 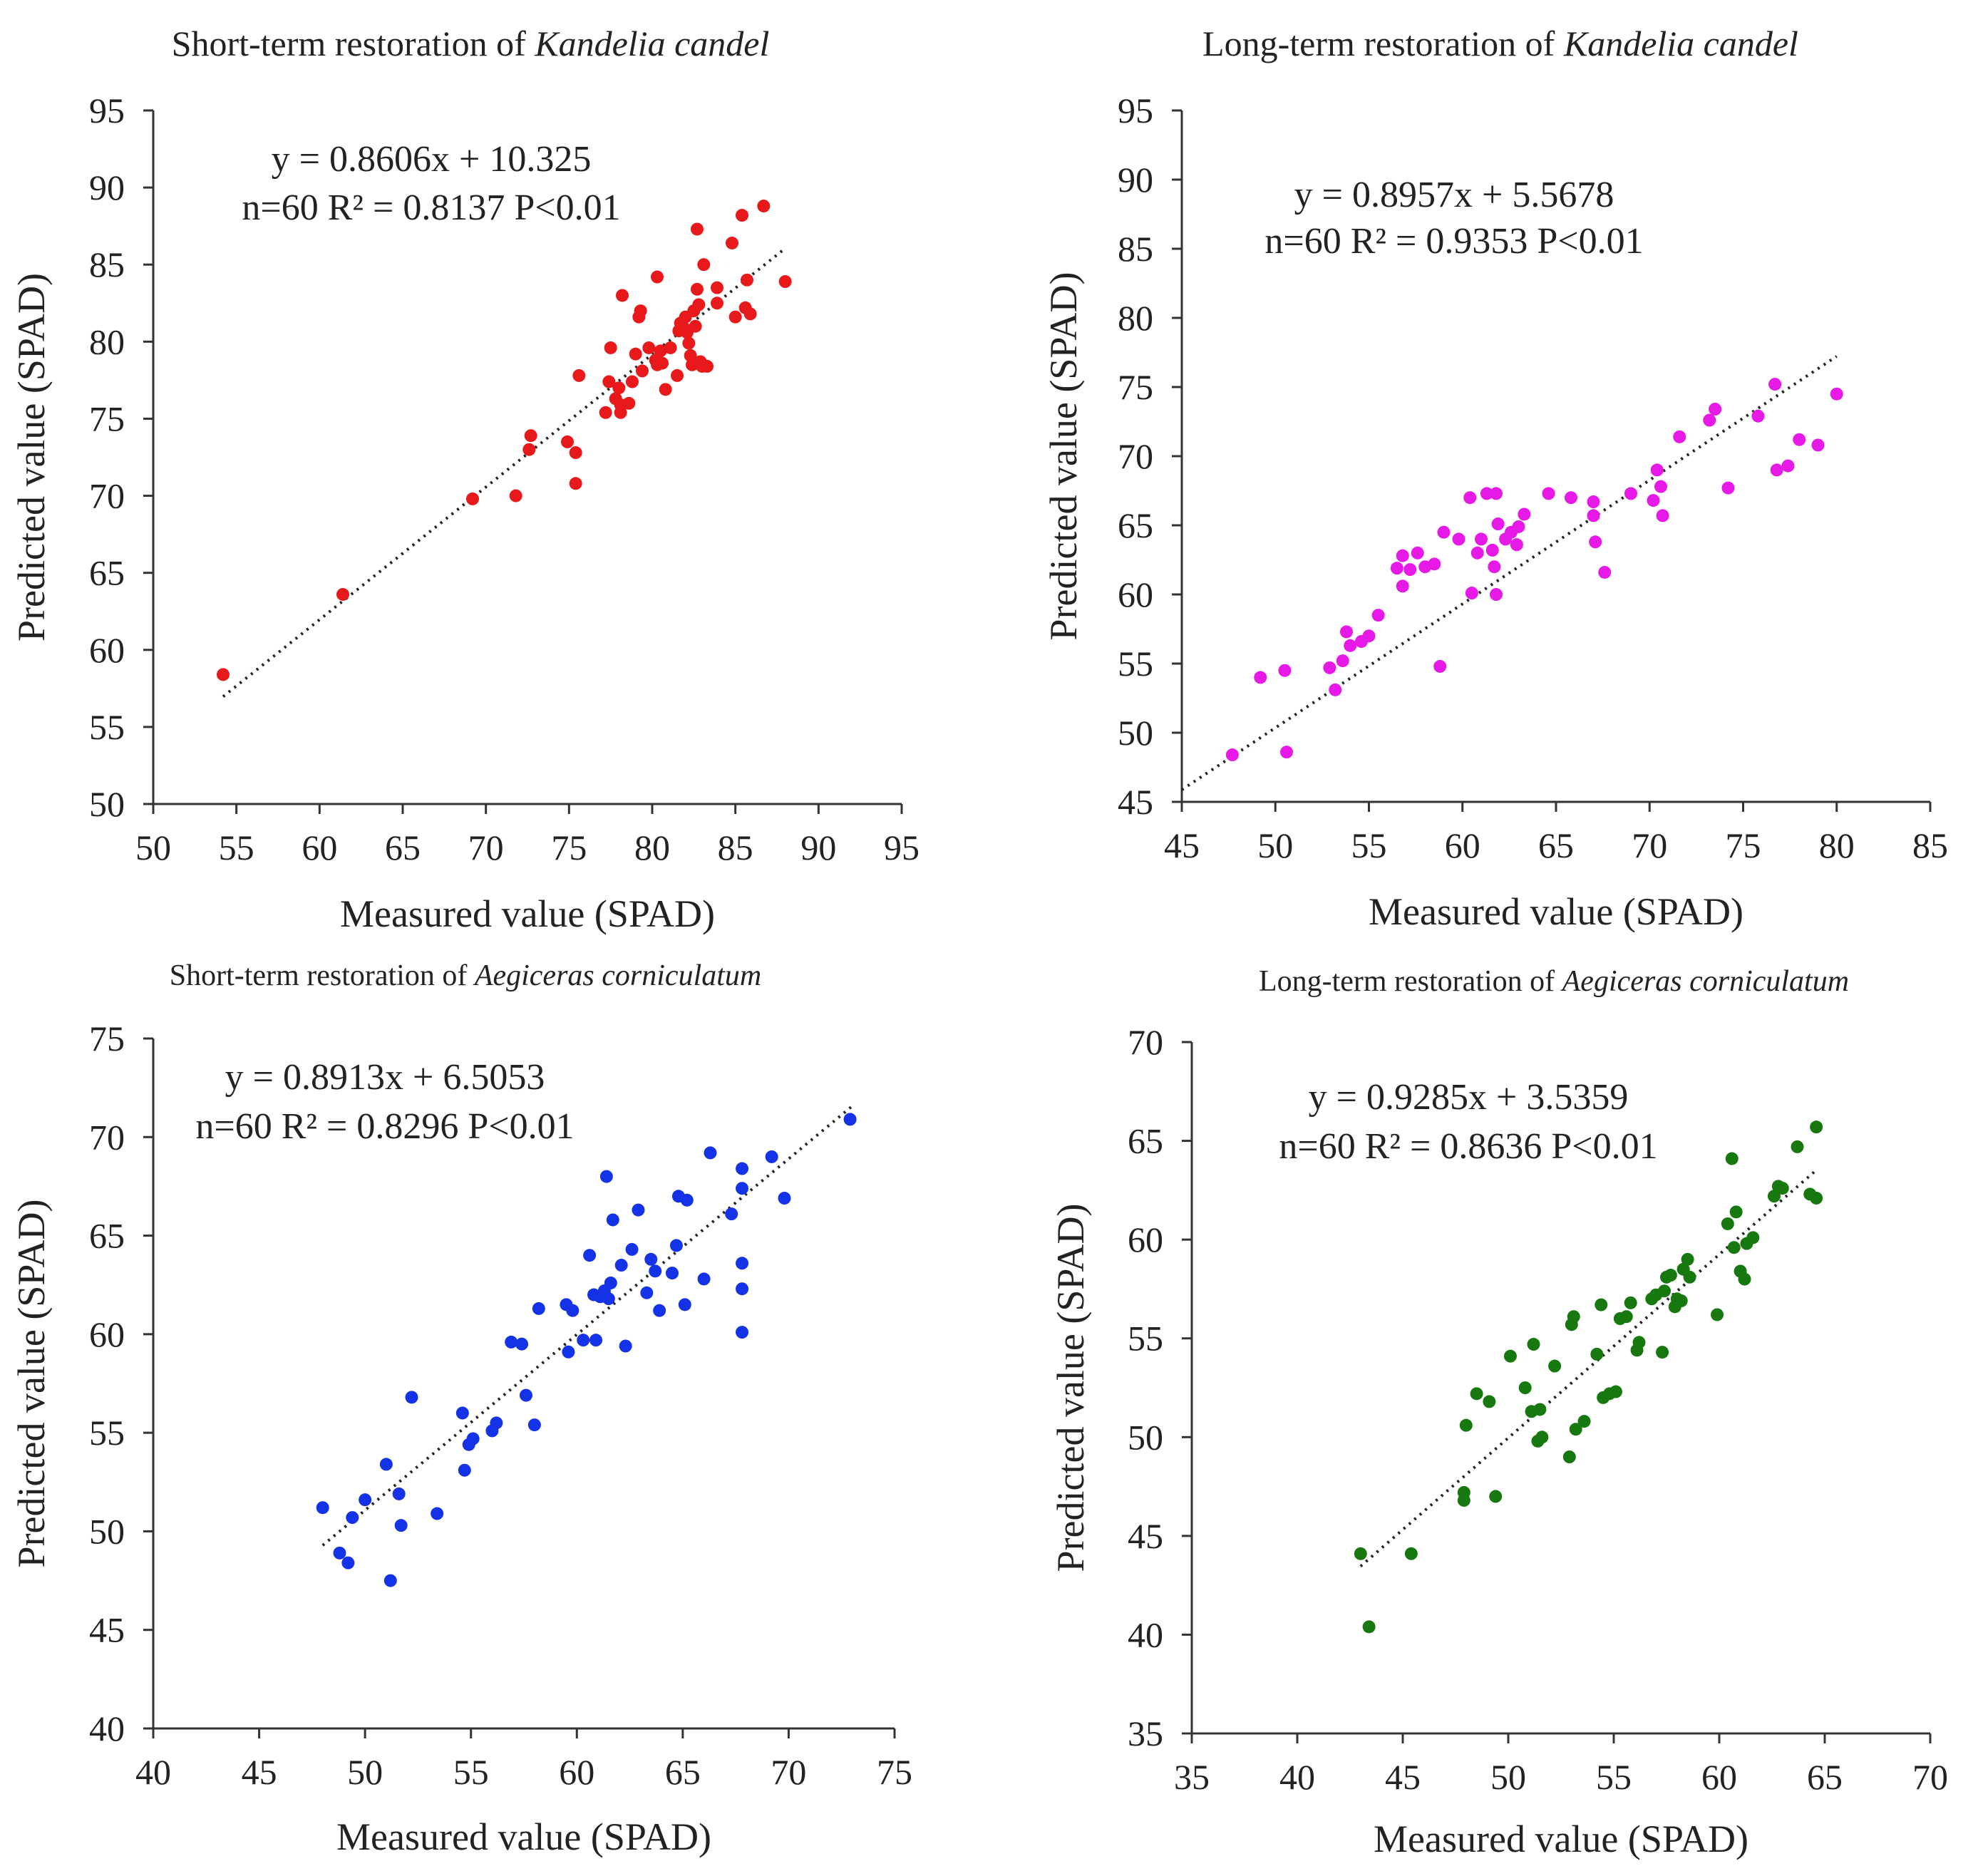 What do you see at coordinates (1182, 845) in the screenshot?
I see `x-tick-label: 45` at bounding box center [1182, 845].